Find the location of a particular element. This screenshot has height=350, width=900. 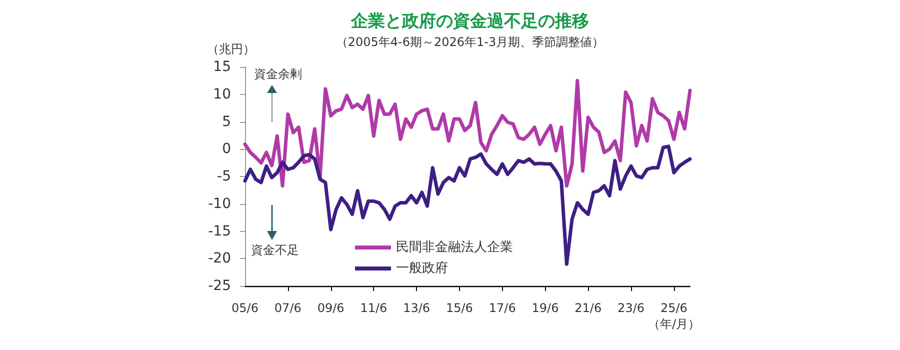

y-tick-label: 10 is located at coordinates (222, 94).